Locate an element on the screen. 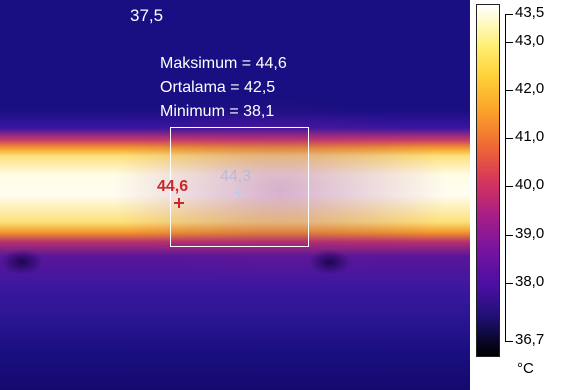  scale-axis-line is located at coordinates (505, 178).